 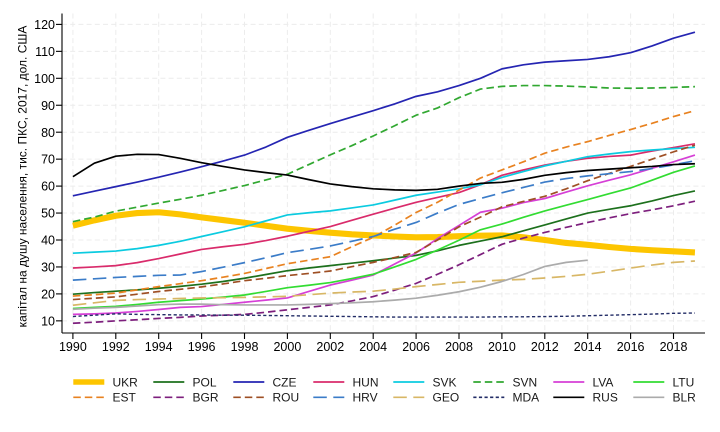 What do you see at coordinates (45, 52) in the screenshot?
I see `svg-text: 110` at bounding box center [45, 52].